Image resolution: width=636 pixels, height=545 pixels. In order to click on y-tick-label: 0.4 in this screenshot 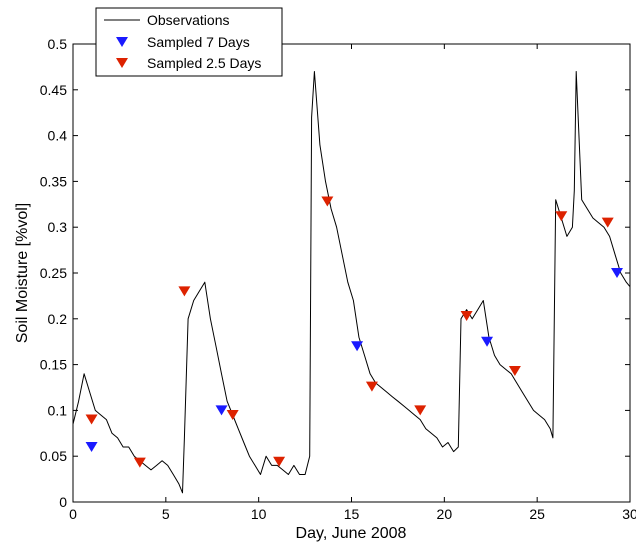, I will do `click(58, 136)`.